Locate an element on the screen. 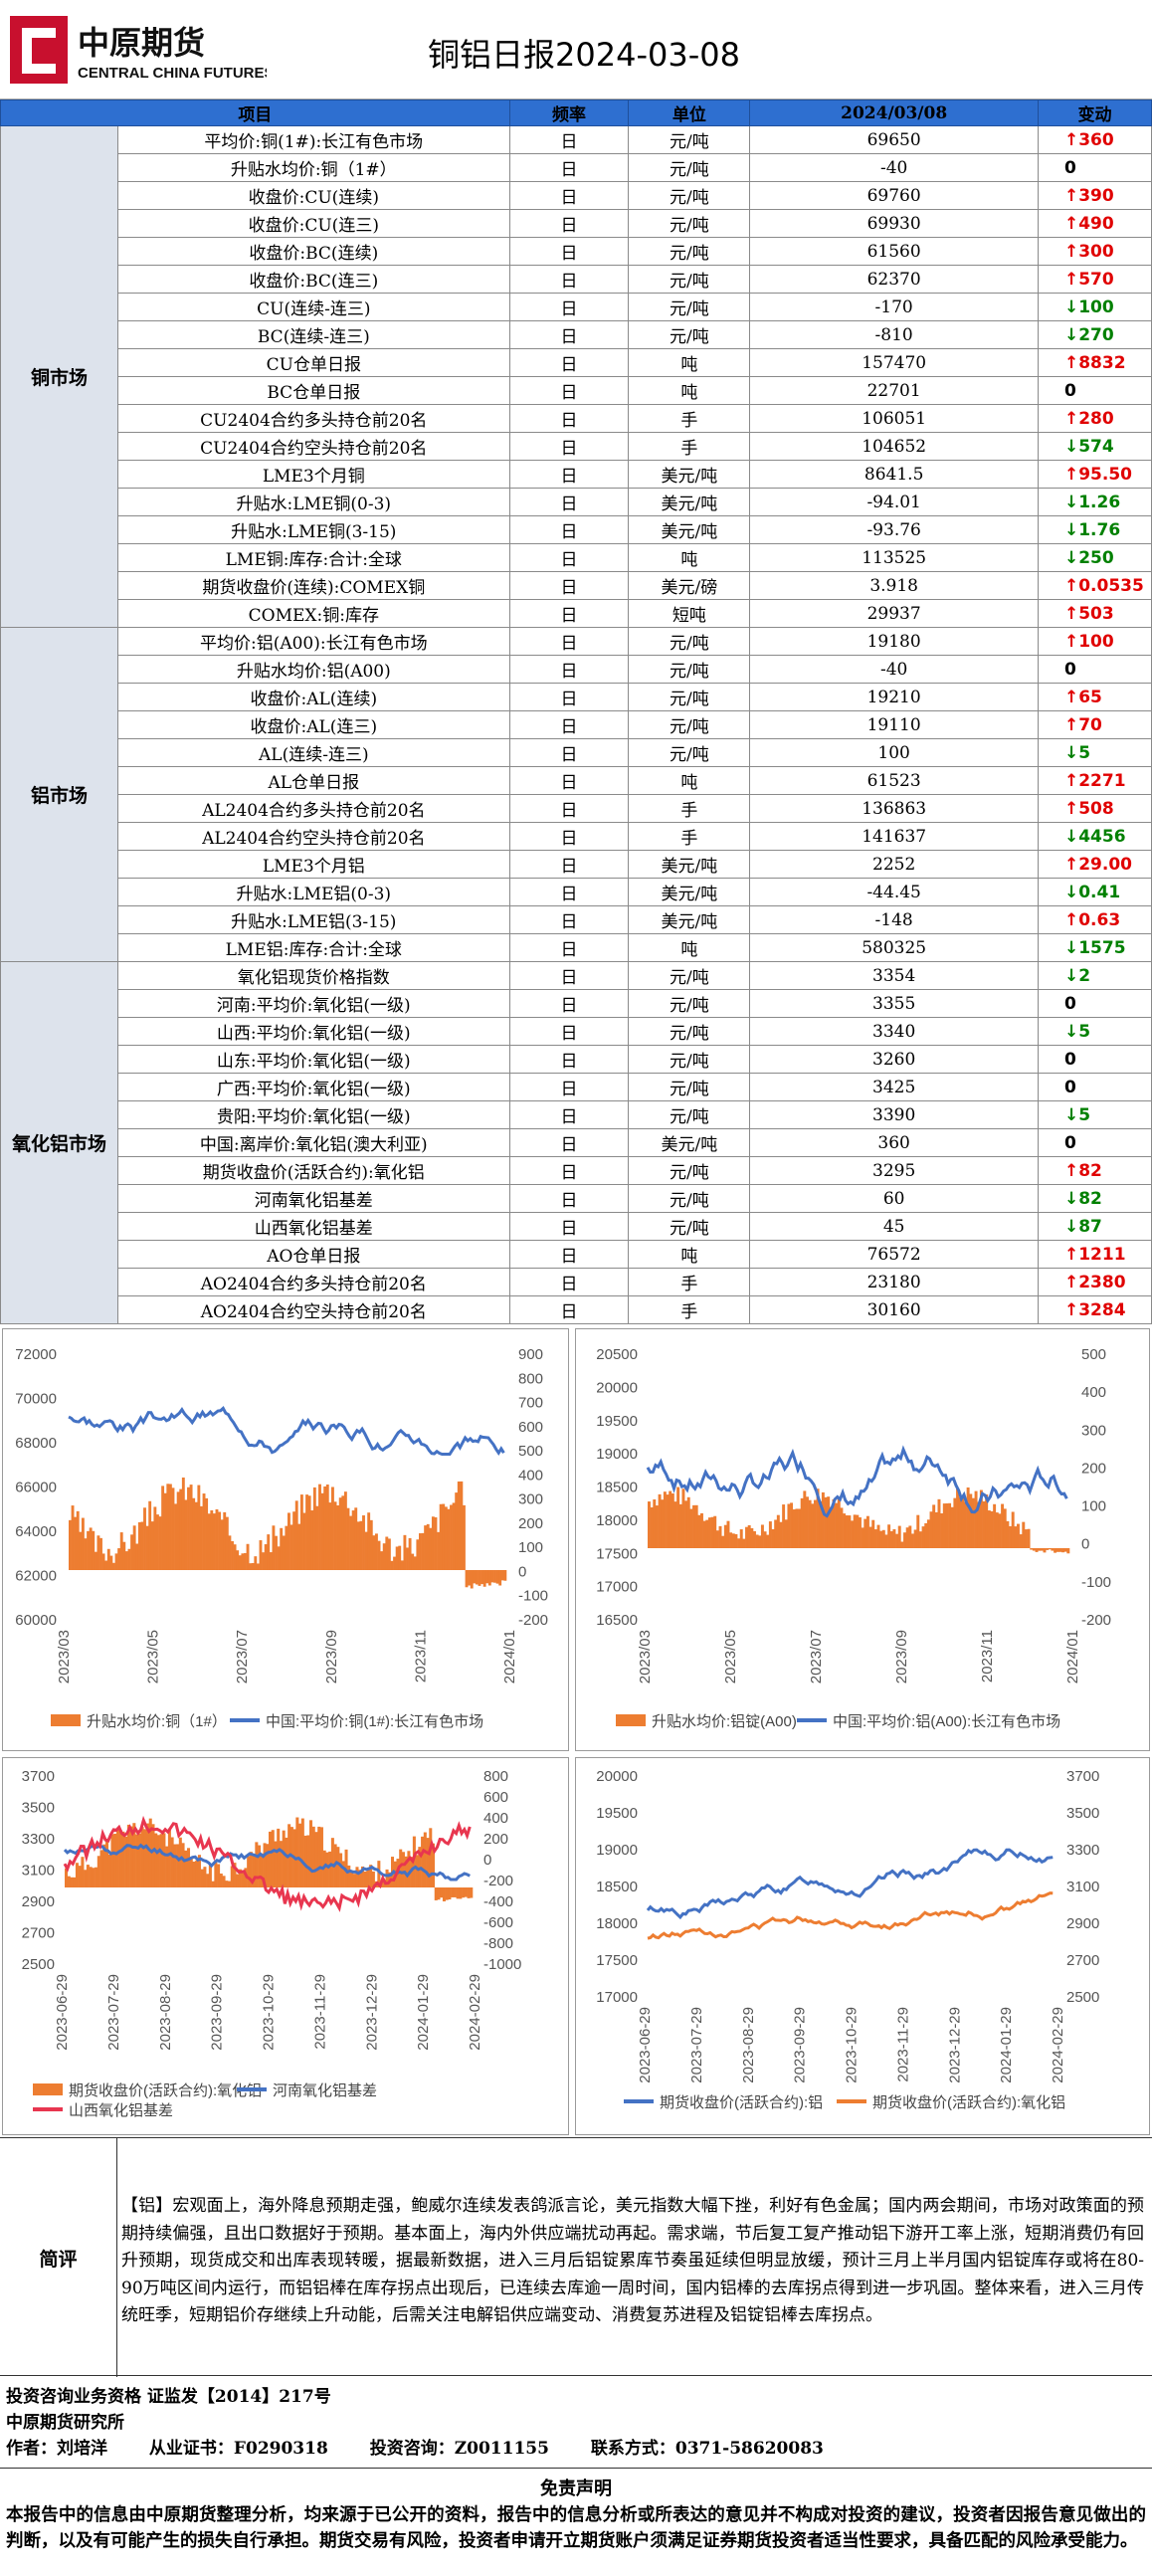  change-cell: 0 is located at coordinates (1094, 1059).